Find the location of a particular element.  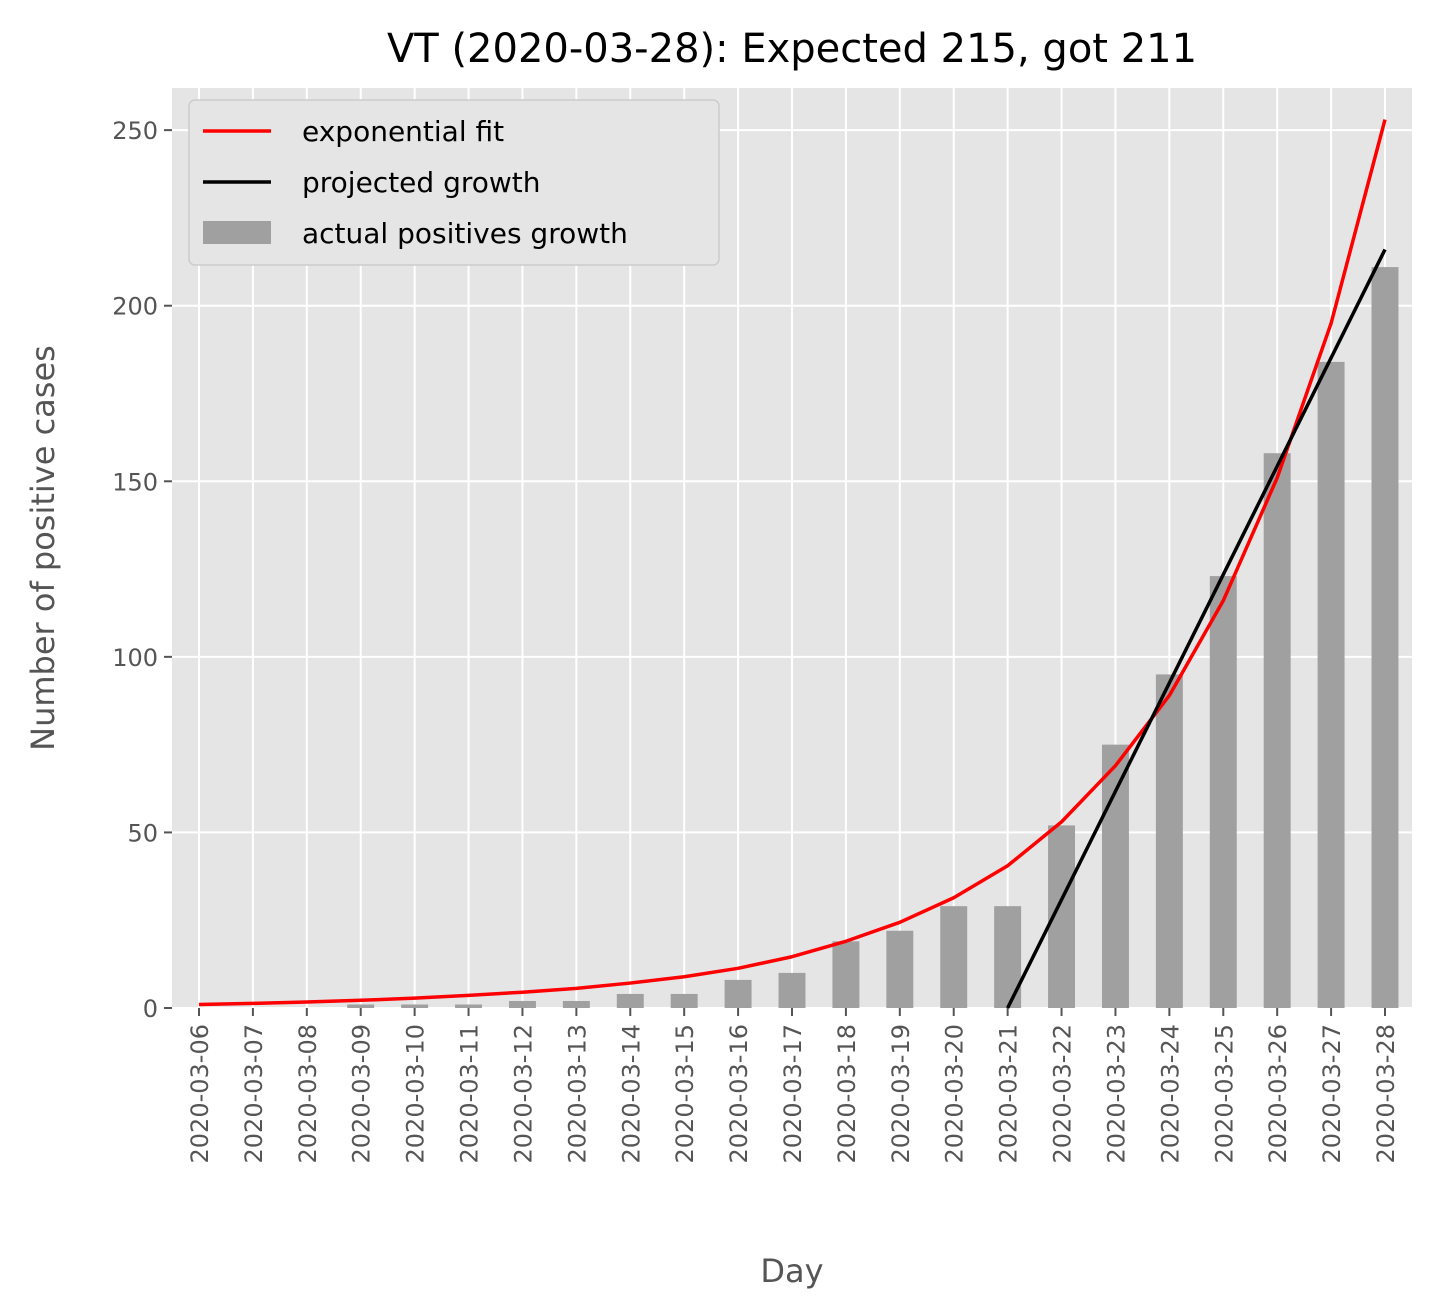

legend-label-projected-growth: projected growth is located at coordinates (421, 182).